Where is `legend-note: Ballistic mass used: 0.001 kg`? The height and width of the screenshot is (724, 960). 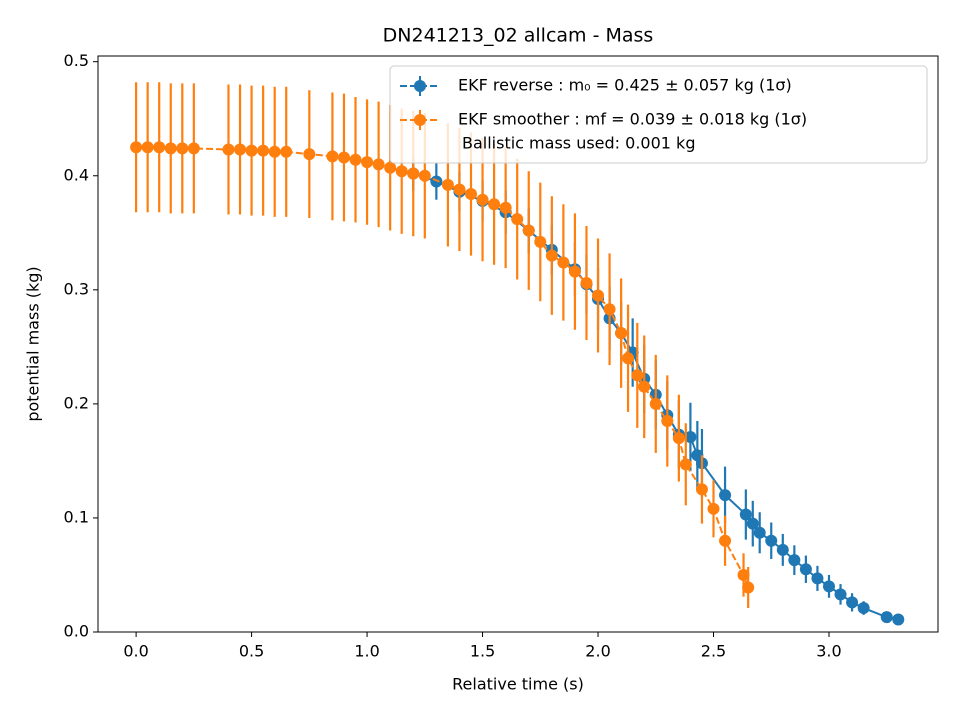
legend-note: Ballistic mass used: 0.001 kg is located at coordinates (578, 143).